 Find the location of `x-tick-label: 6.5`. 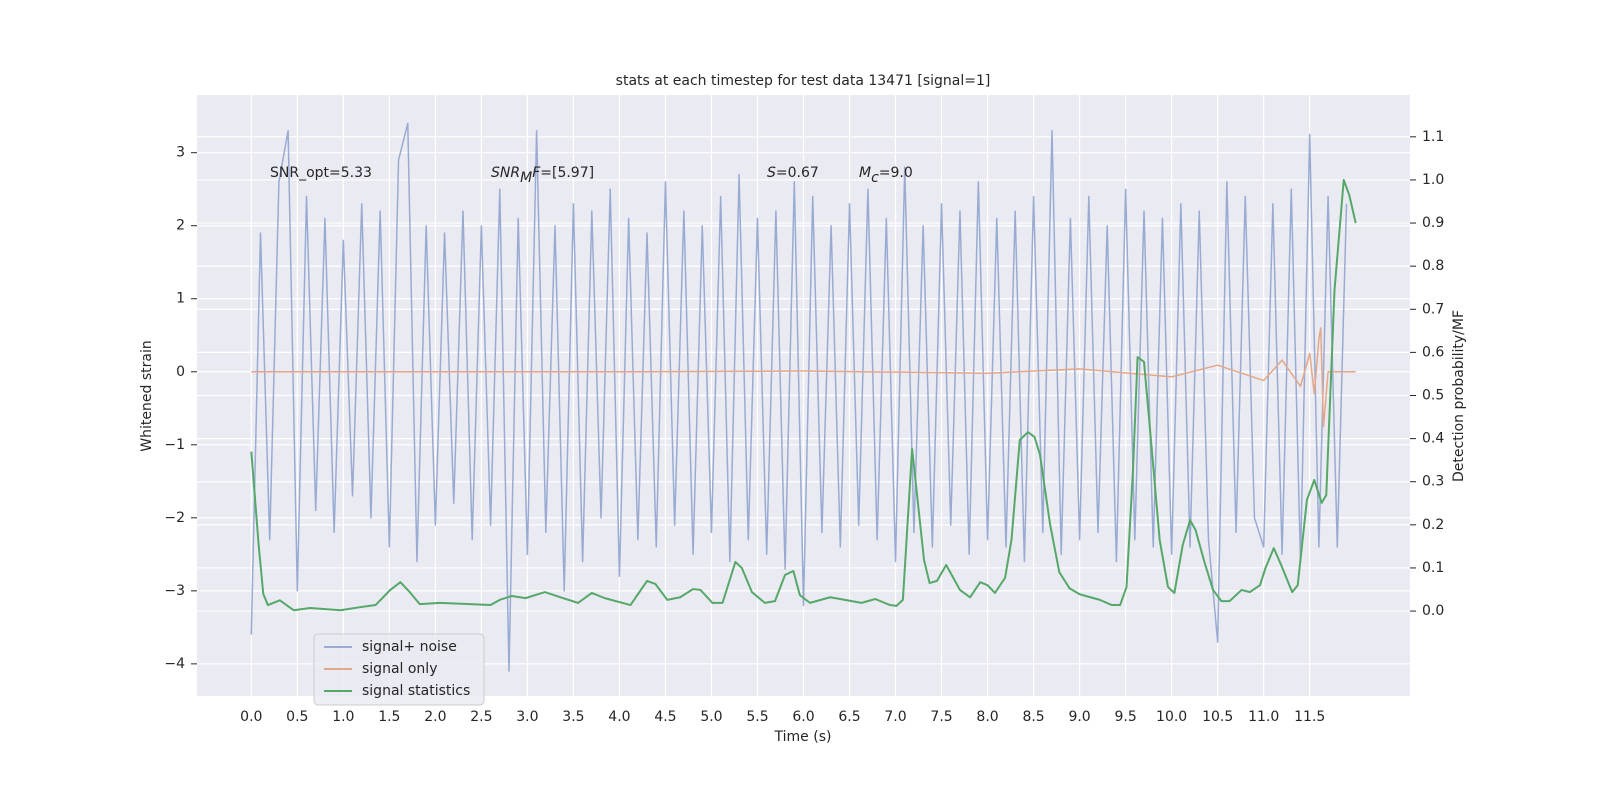

x-tick-label: 6.5 is located at coordinates (849, 717).